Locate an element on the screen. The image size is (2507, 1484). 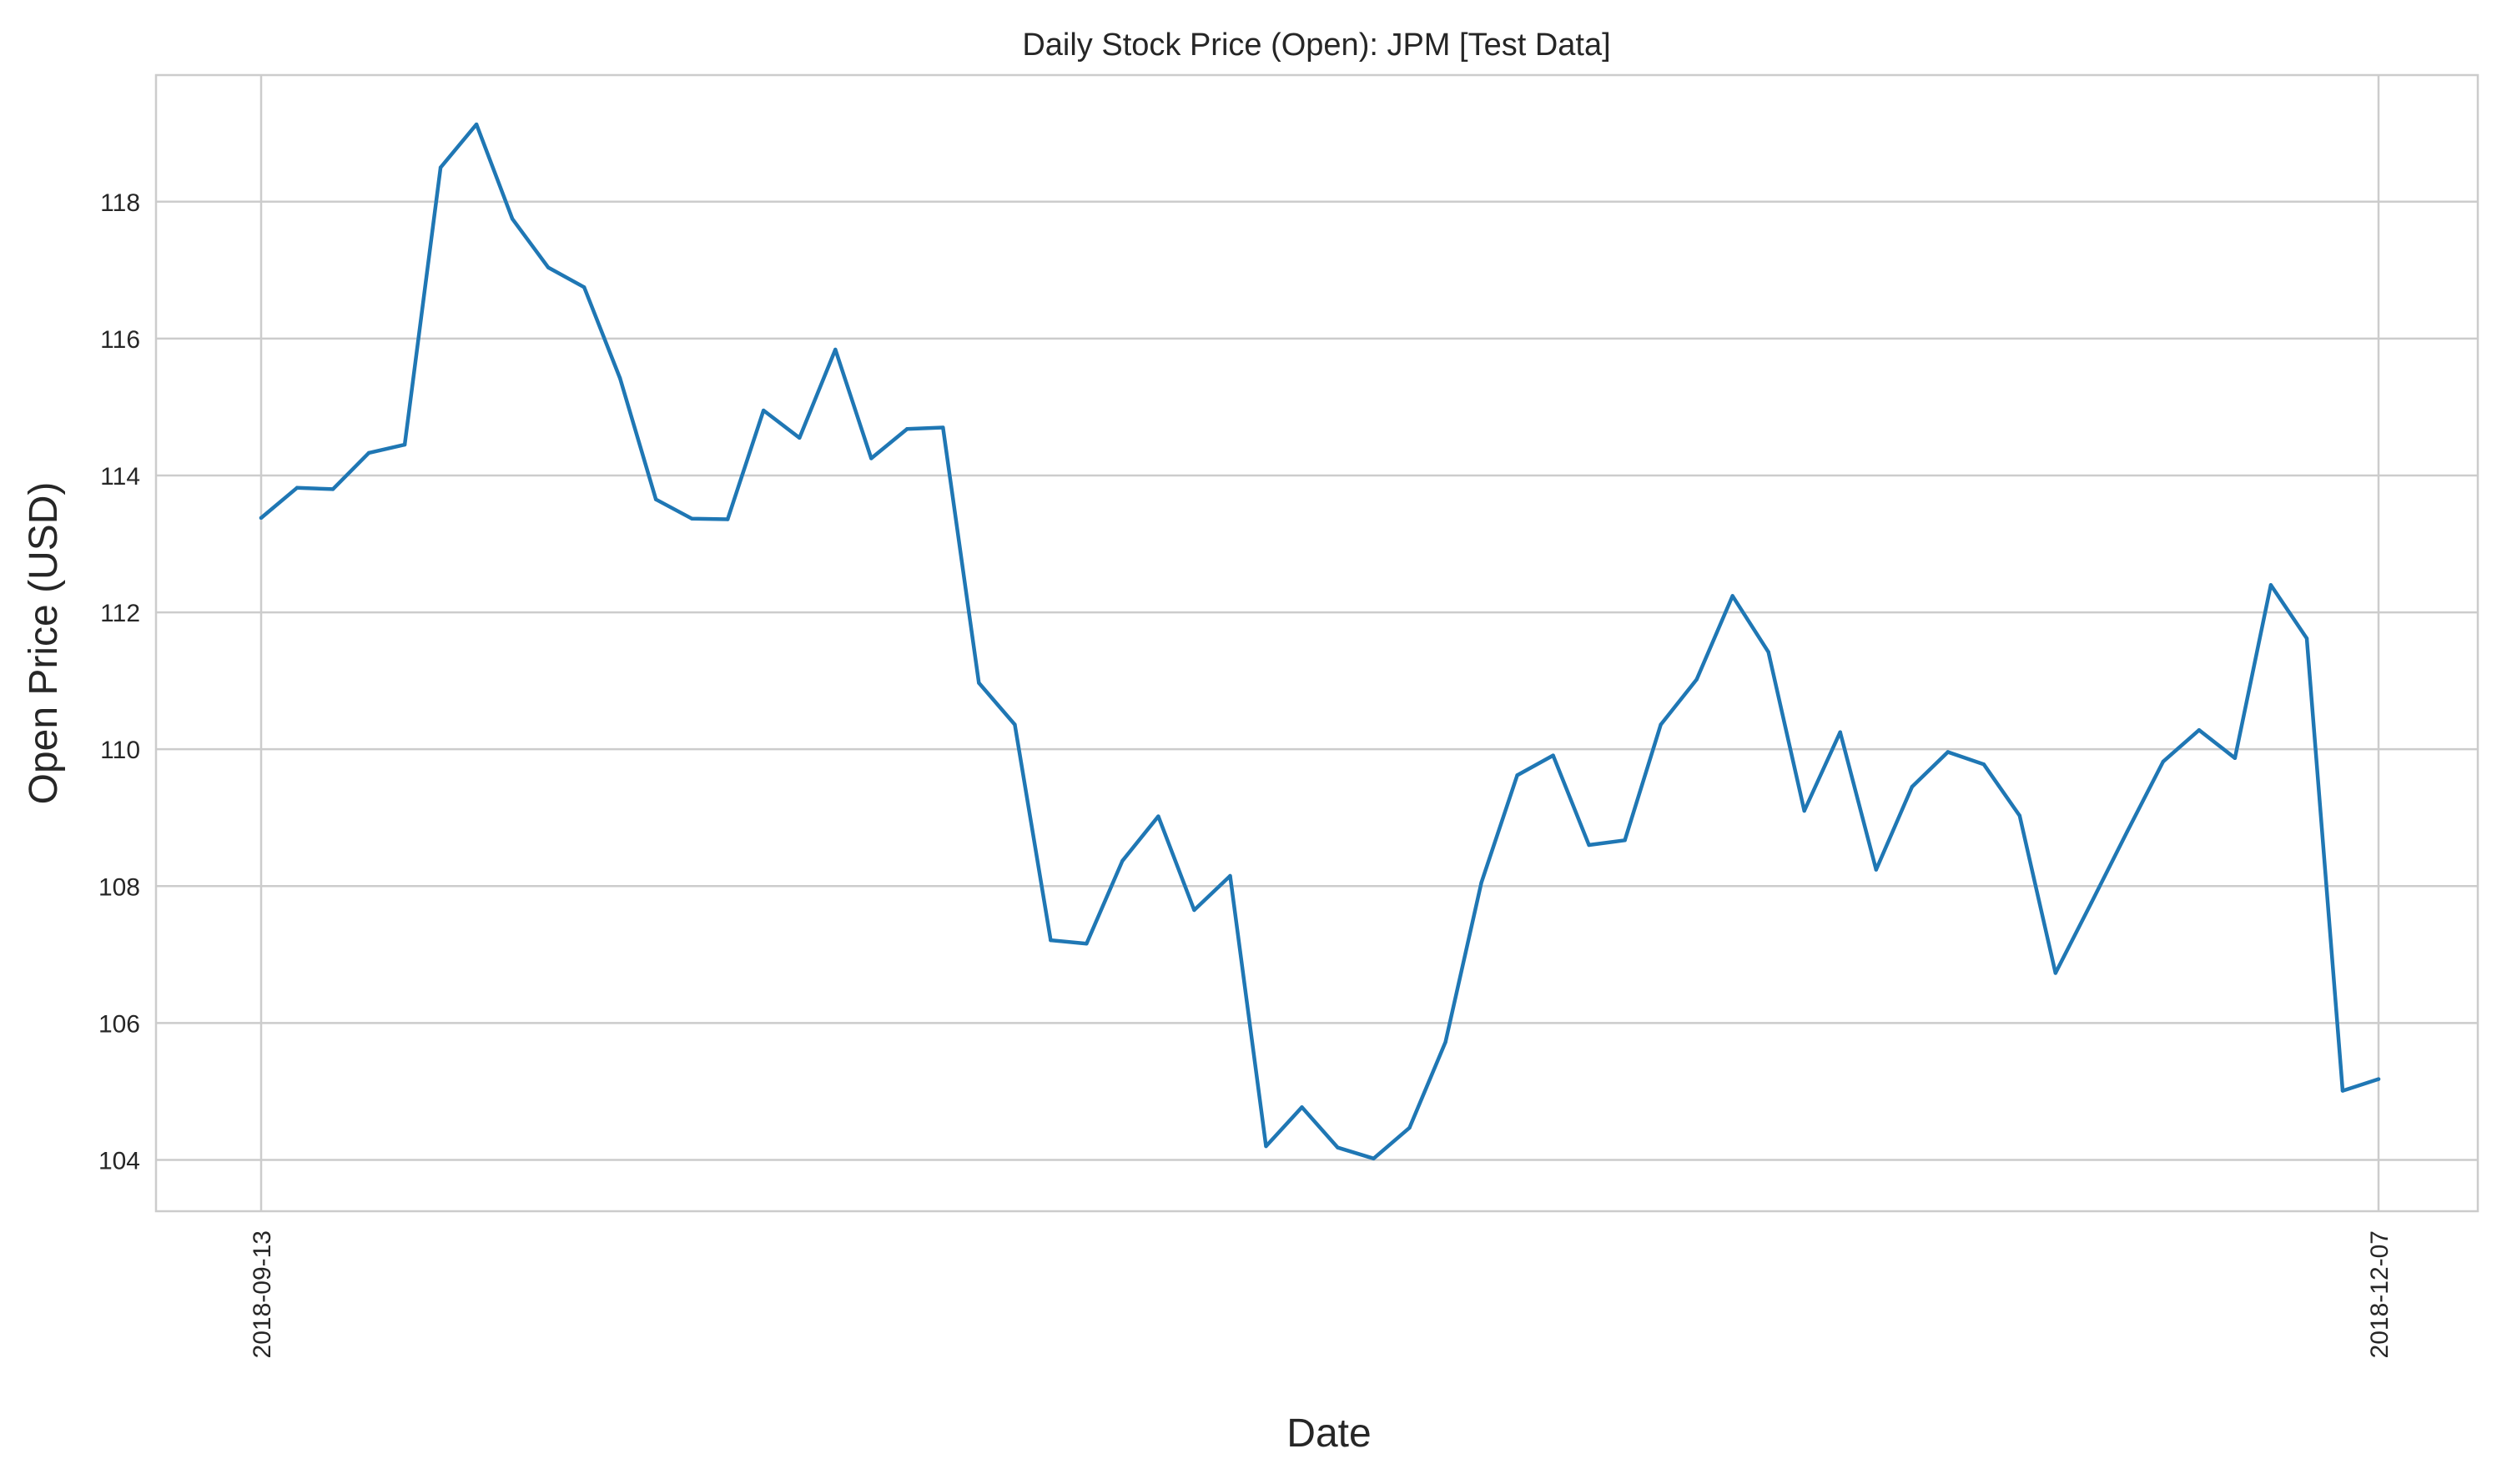
y-tick-label: 106 is located at coordinates (119, 1024).